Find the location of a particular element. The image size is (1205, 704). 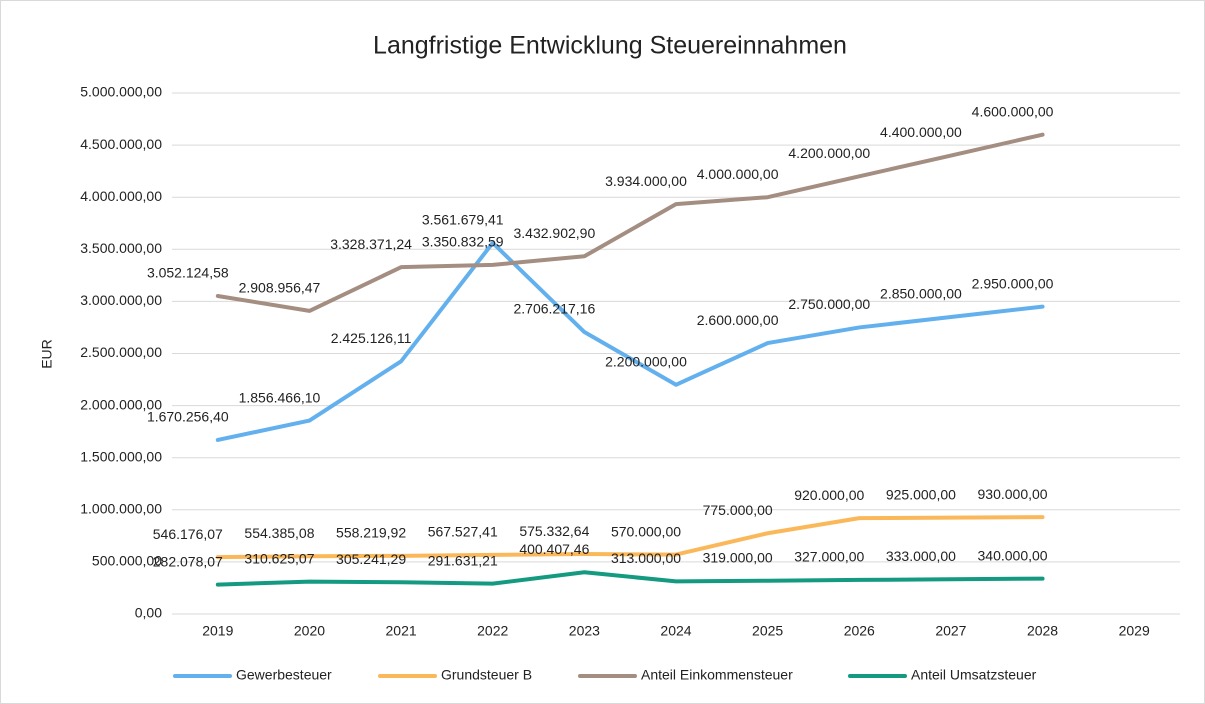

data-label: 3.934.000,00 is located at coordinates (646, 181).